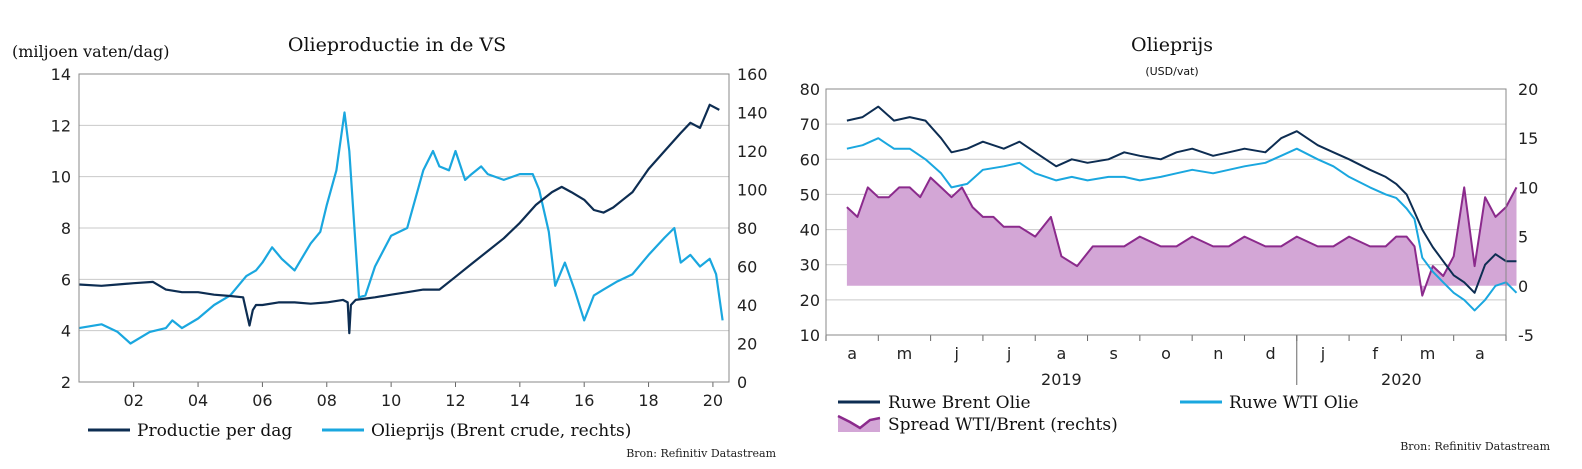 This screenshot has width=1582, height=469. I want to click on left-x-tick-label: 18, so click(648, 400).